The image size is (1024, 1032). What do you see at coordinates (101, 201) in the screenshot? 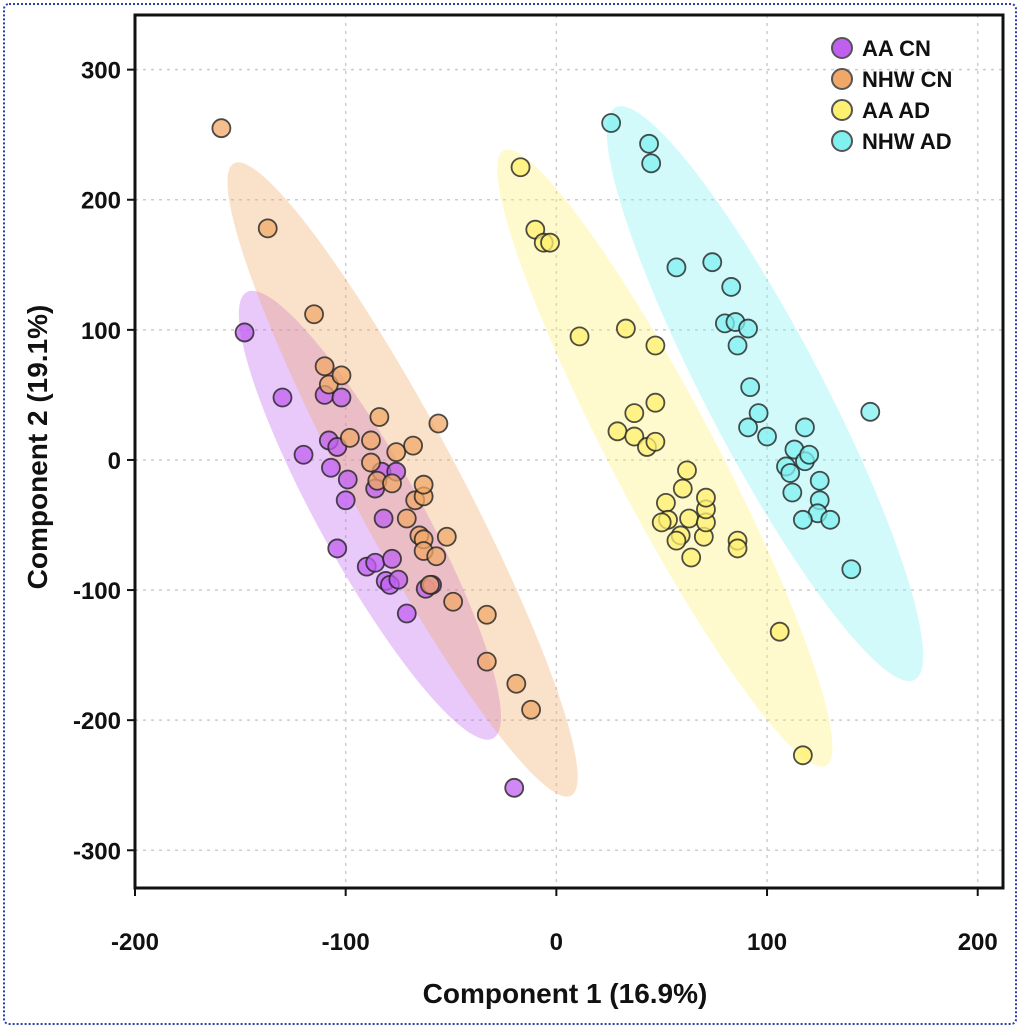
I see `y-tick-label: 200` at bounding box center [101, 201].